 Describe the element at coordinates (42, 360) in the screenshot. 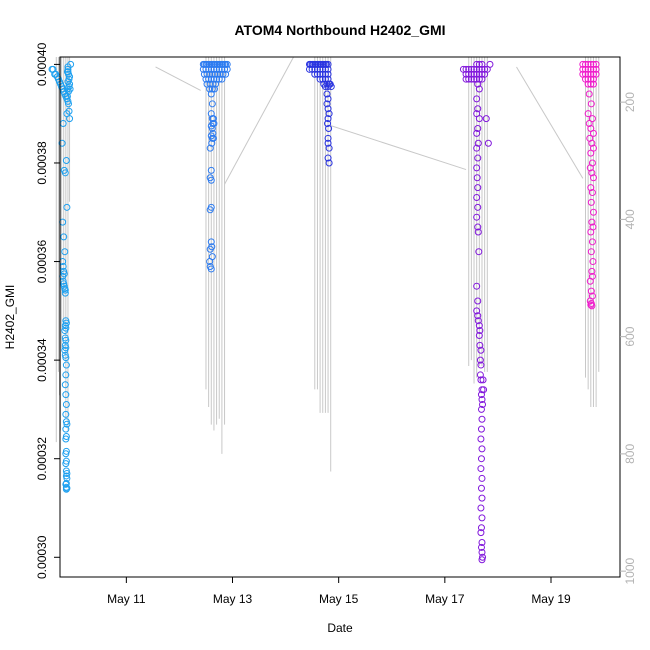

I see `y-tick-label: 0.00034` at that location.